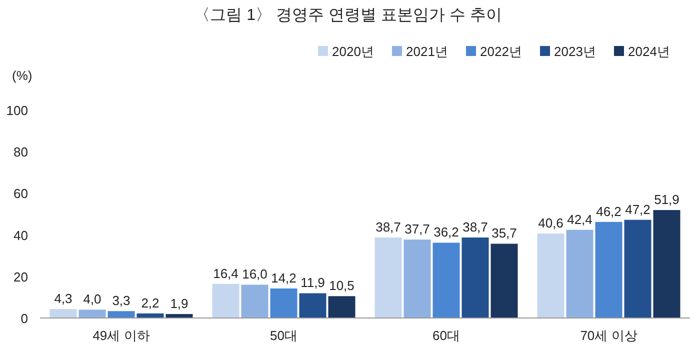  I want to click on x-tick-label: 70세 이상, so click(609, 335).